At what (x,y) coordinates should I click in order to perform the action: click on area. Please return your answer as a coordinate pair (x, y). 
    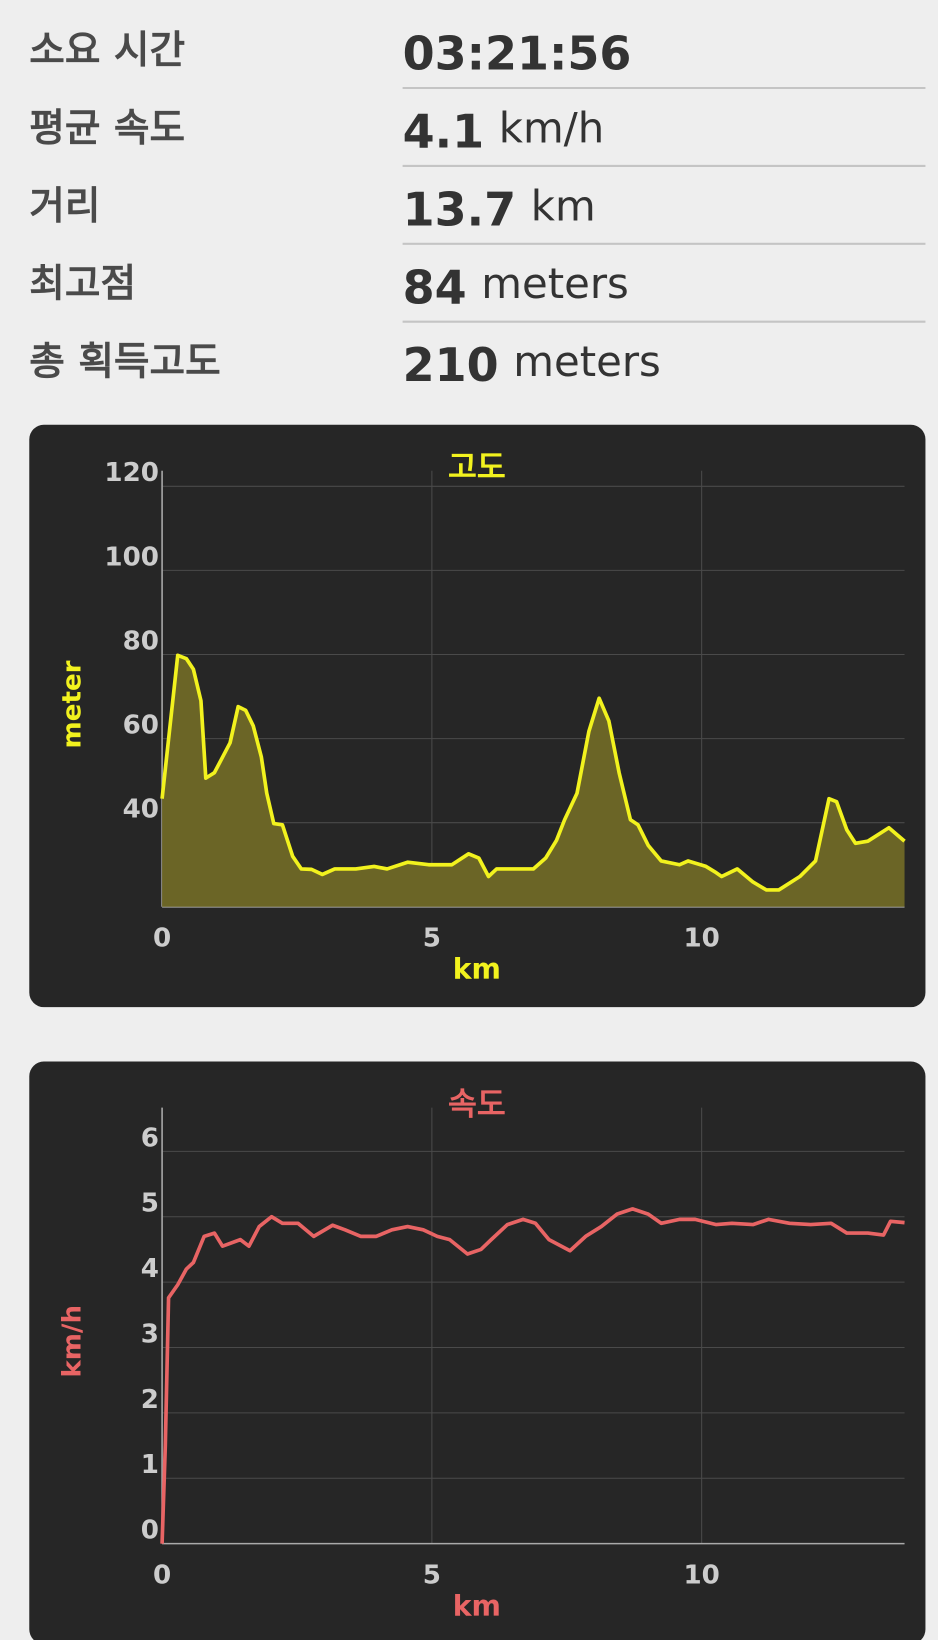
    Looking at the image, I should click on (533, 781).